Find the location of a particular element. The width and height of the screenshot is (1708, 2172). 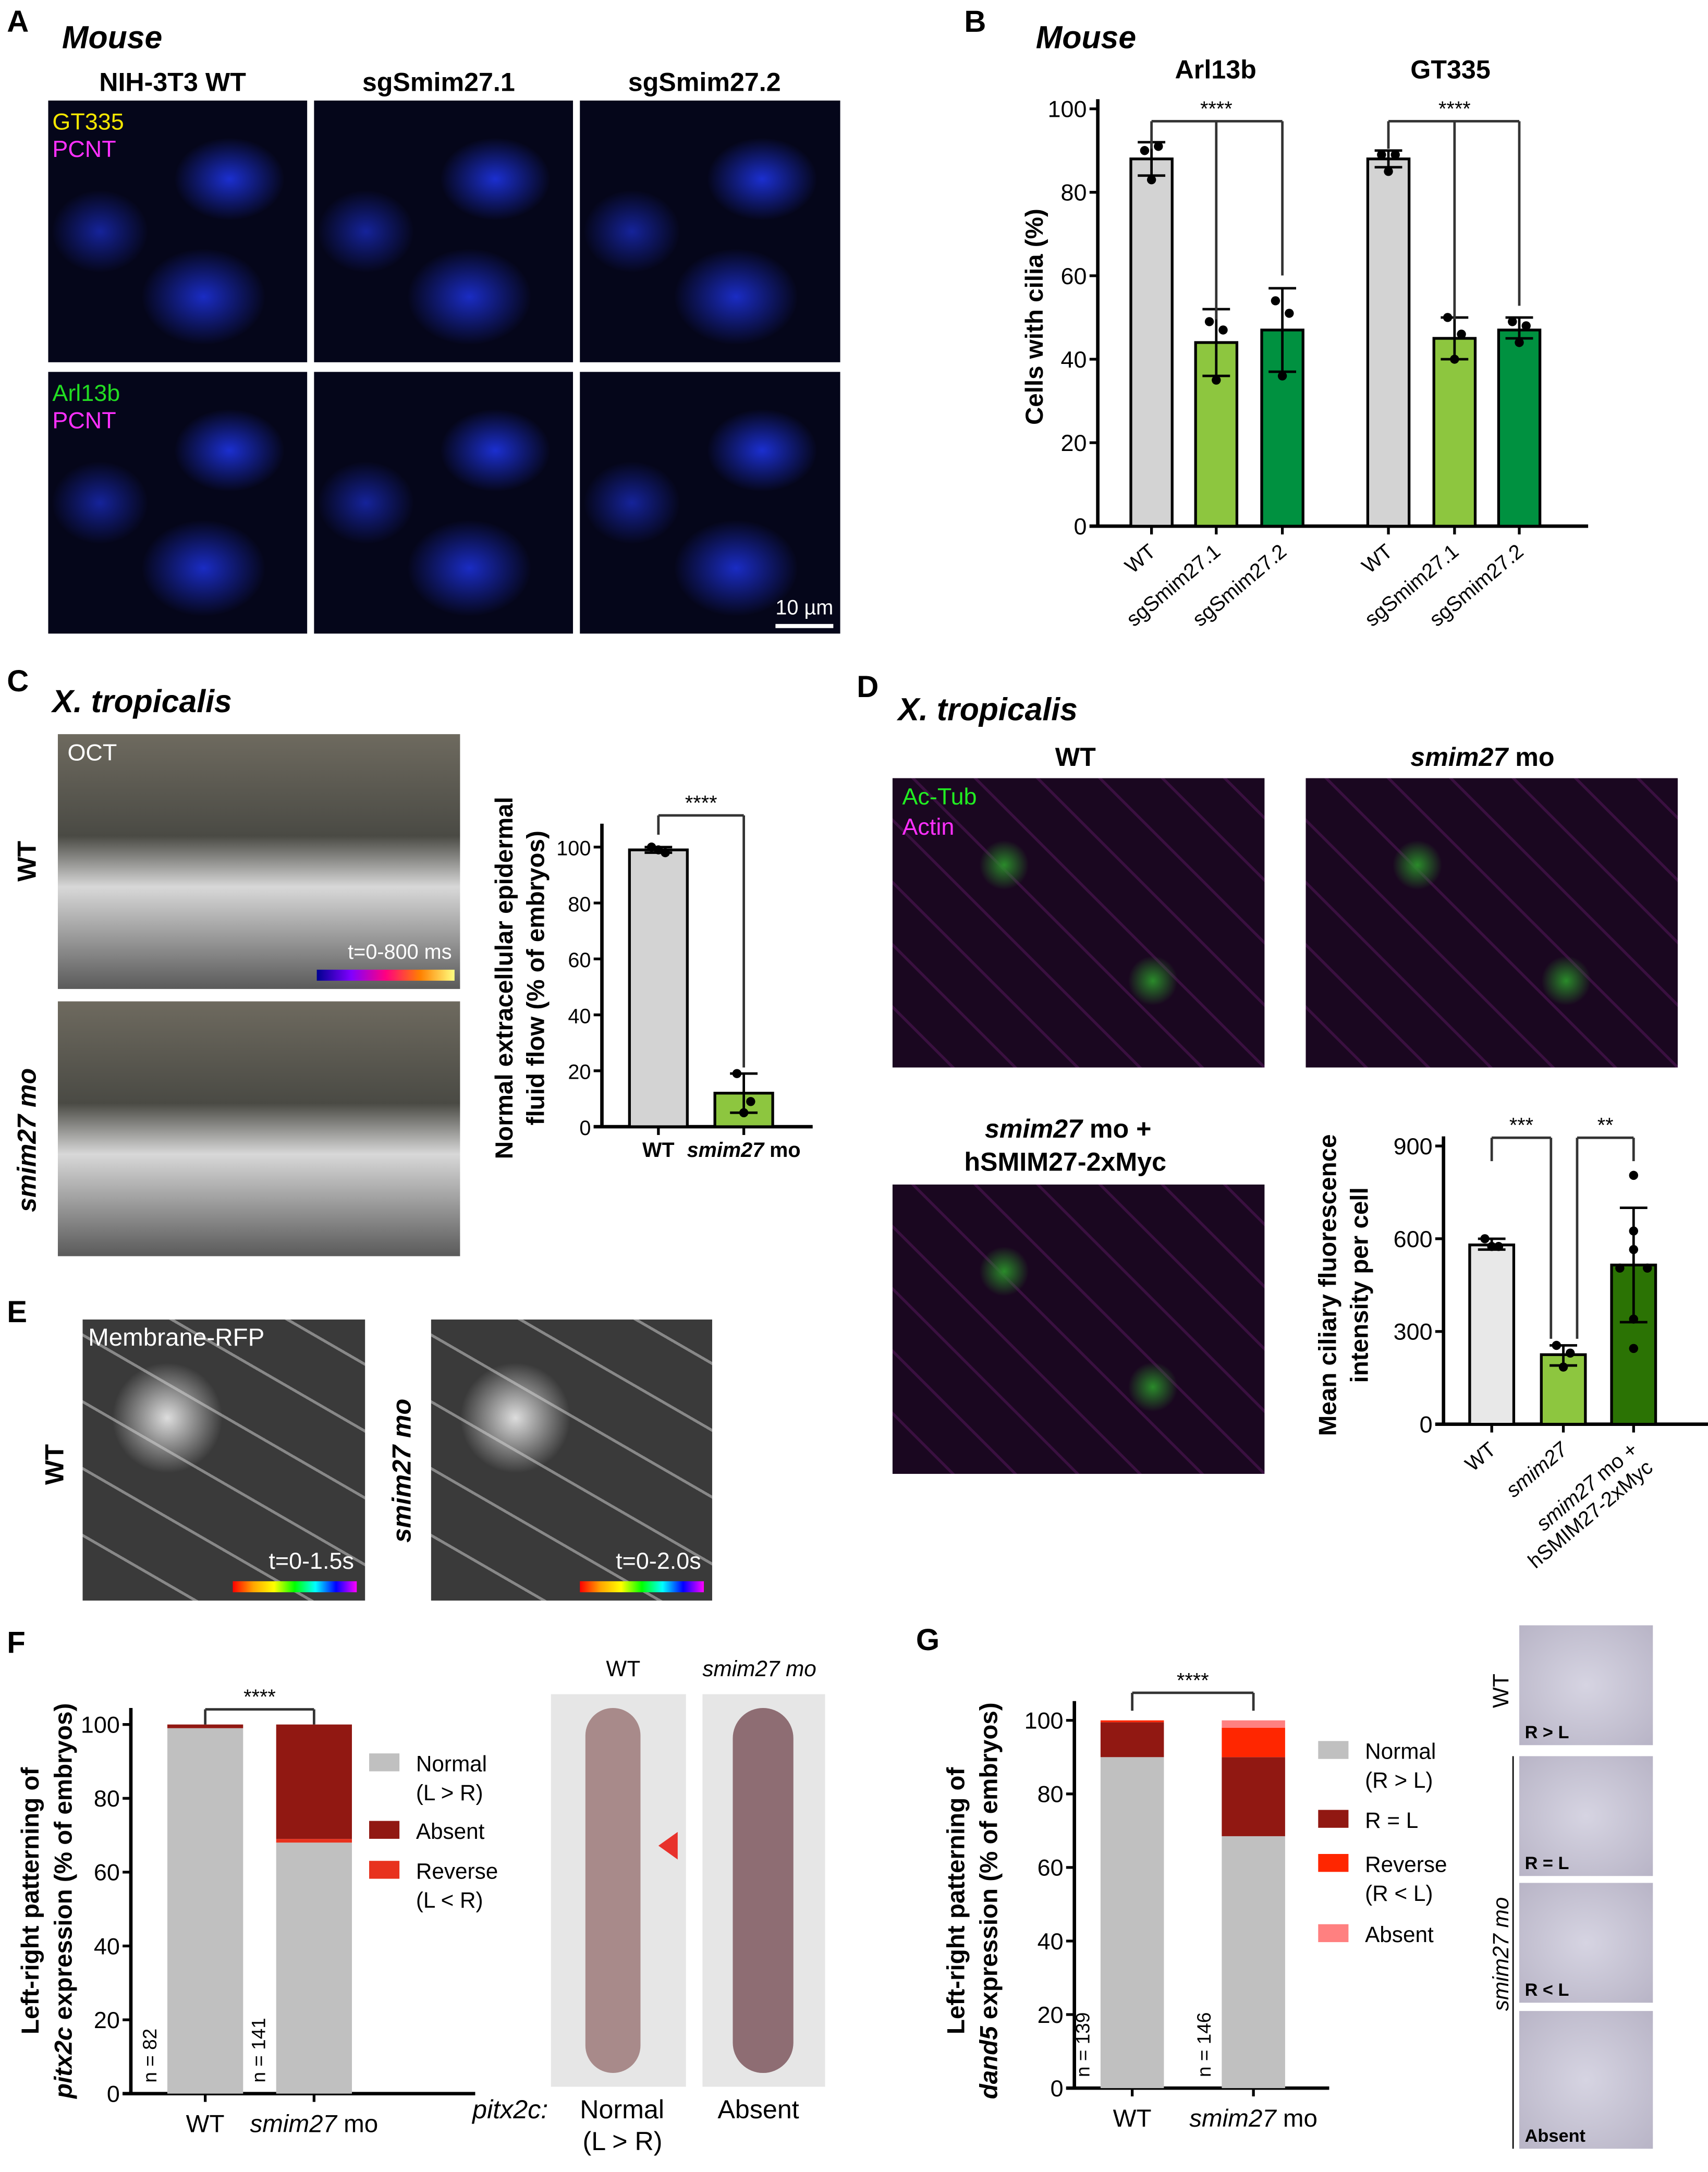

membrane-rfp-label: Membrane-RFP is located at coordinates (177, 1337).